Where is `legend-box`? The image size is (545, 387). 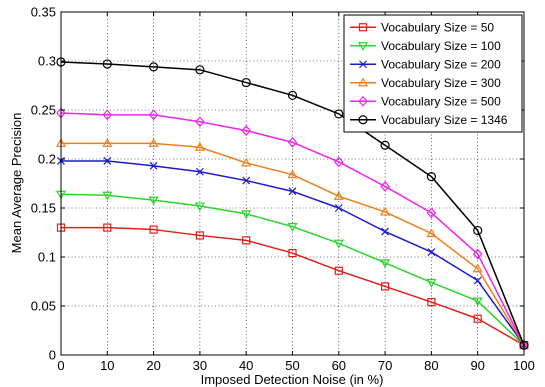
legend-box is located at coordinates (433, 73).